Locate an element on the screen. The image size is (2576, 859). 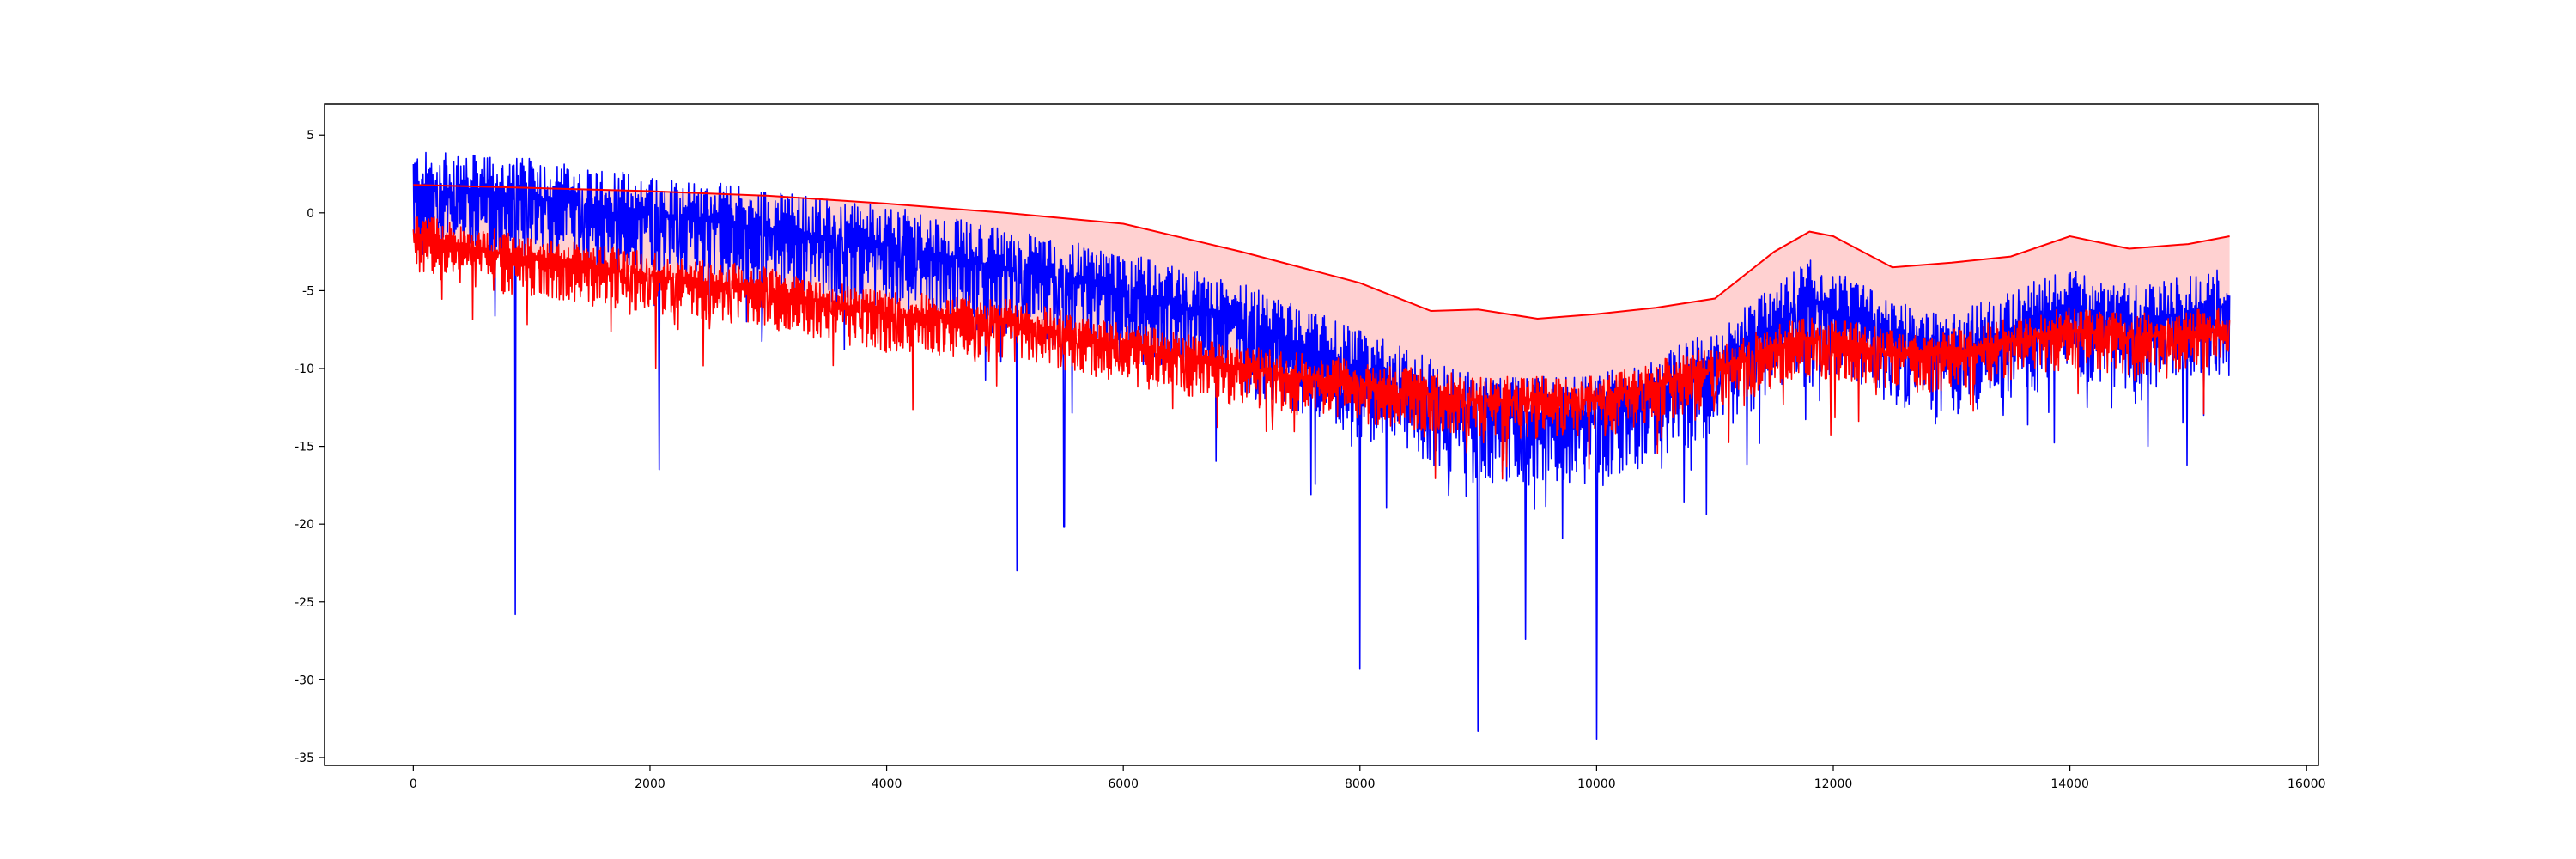
x-tick-label: 8000 is located at coordinates (1360, 784).